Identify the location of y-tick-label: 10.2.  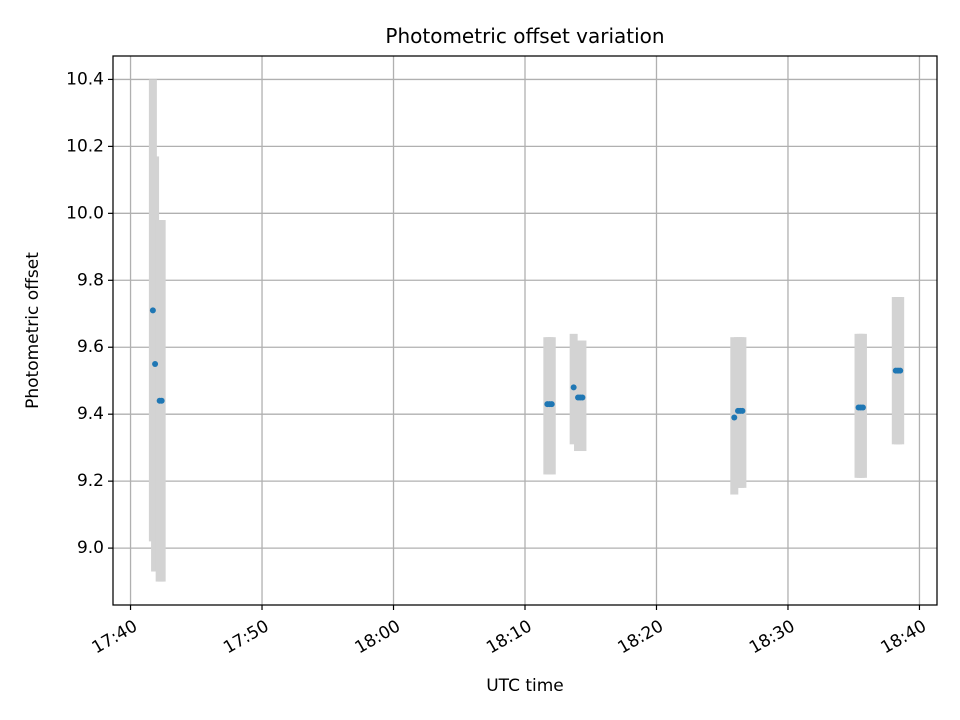
(85, 146).